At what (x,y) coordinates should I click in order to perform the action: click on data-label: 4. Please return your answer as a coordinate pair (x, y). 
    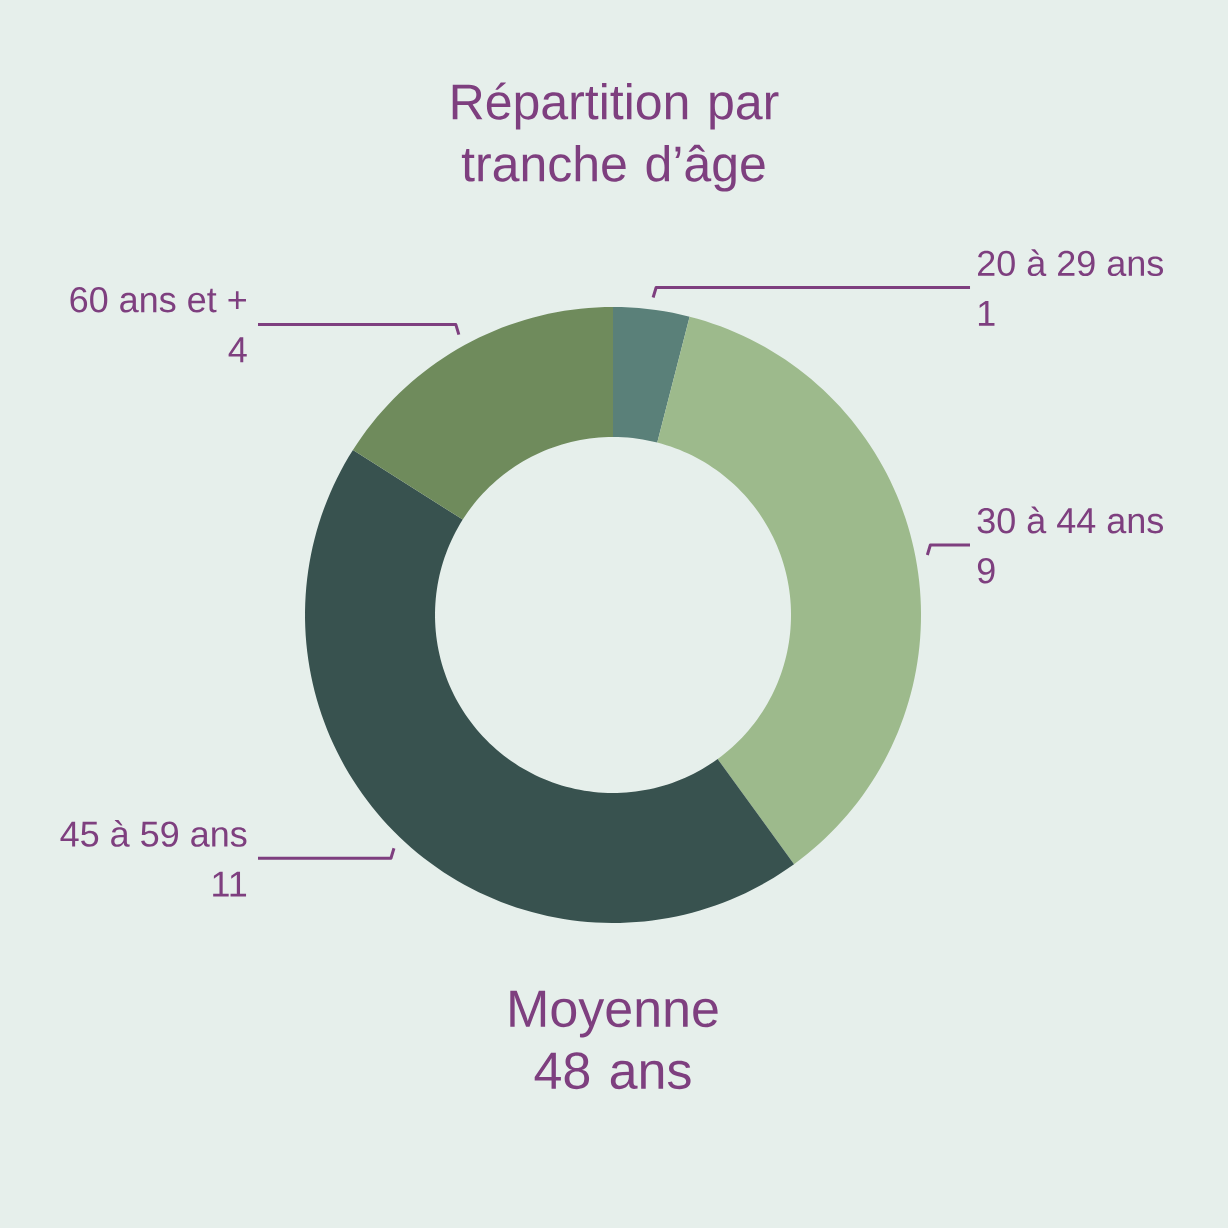
    Looking at the image, I should click on (237, 350).